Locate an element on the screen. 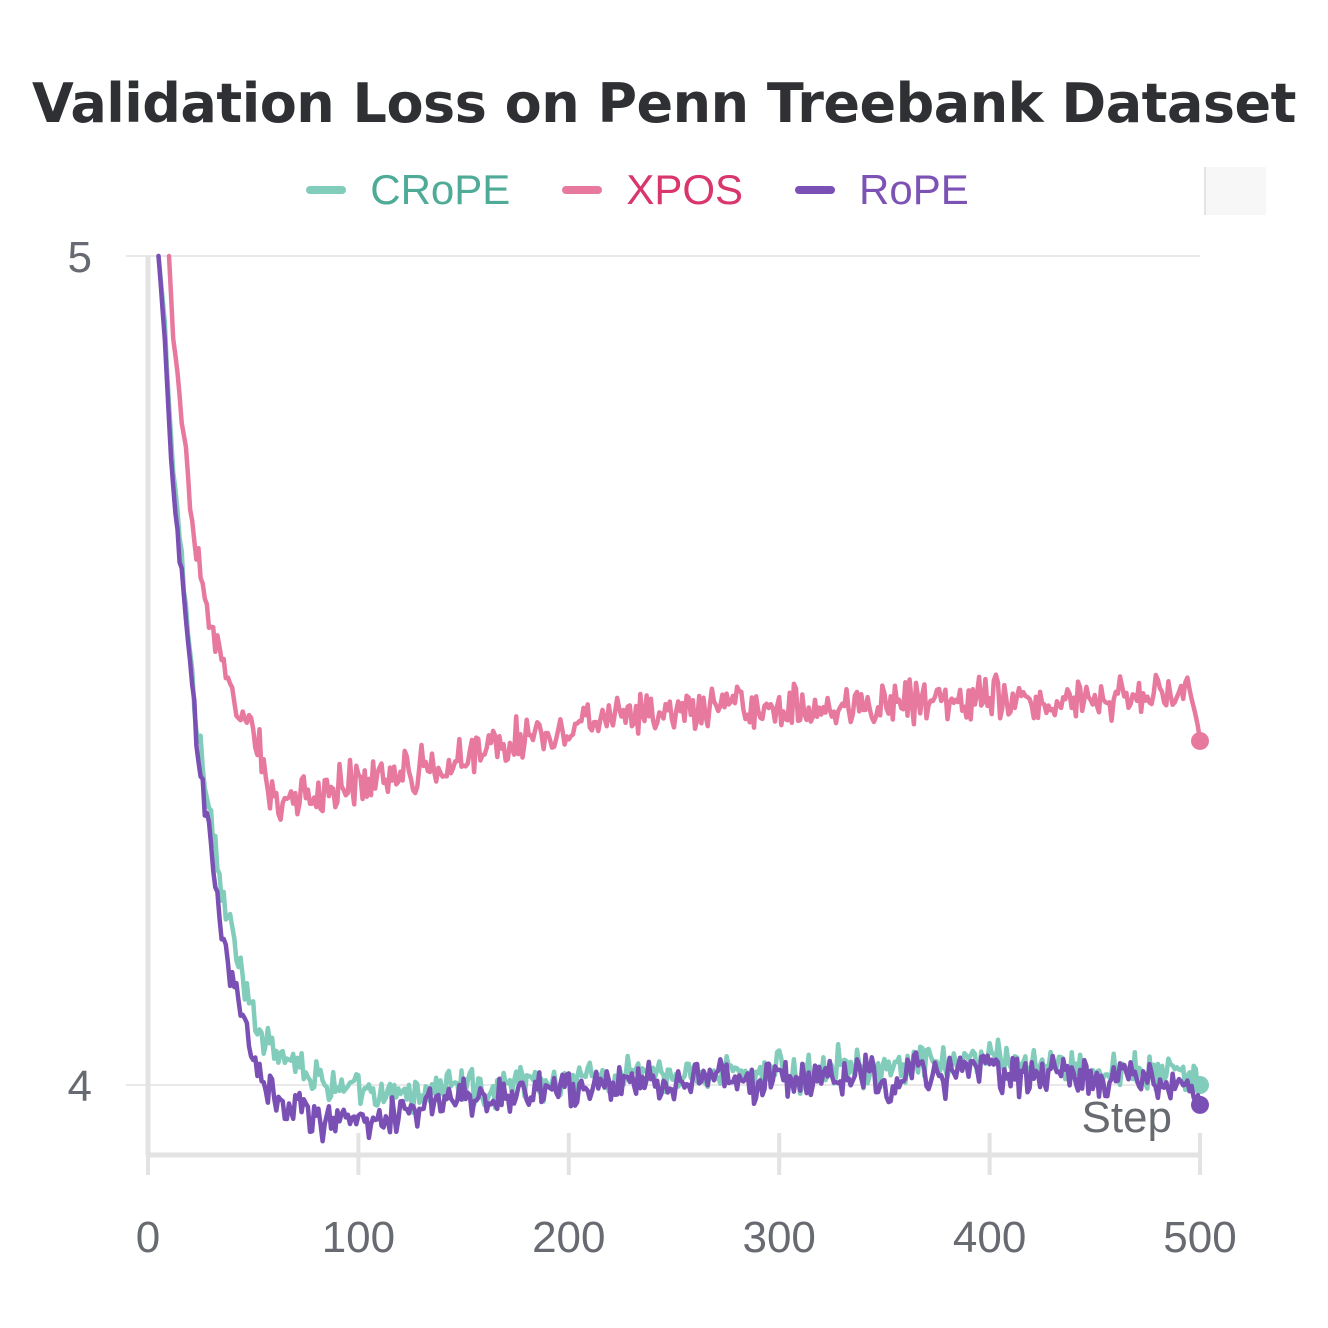 The image size is (1328, 1328). x-tick-label-500: 500 is located at coordinates (1199, 1237).